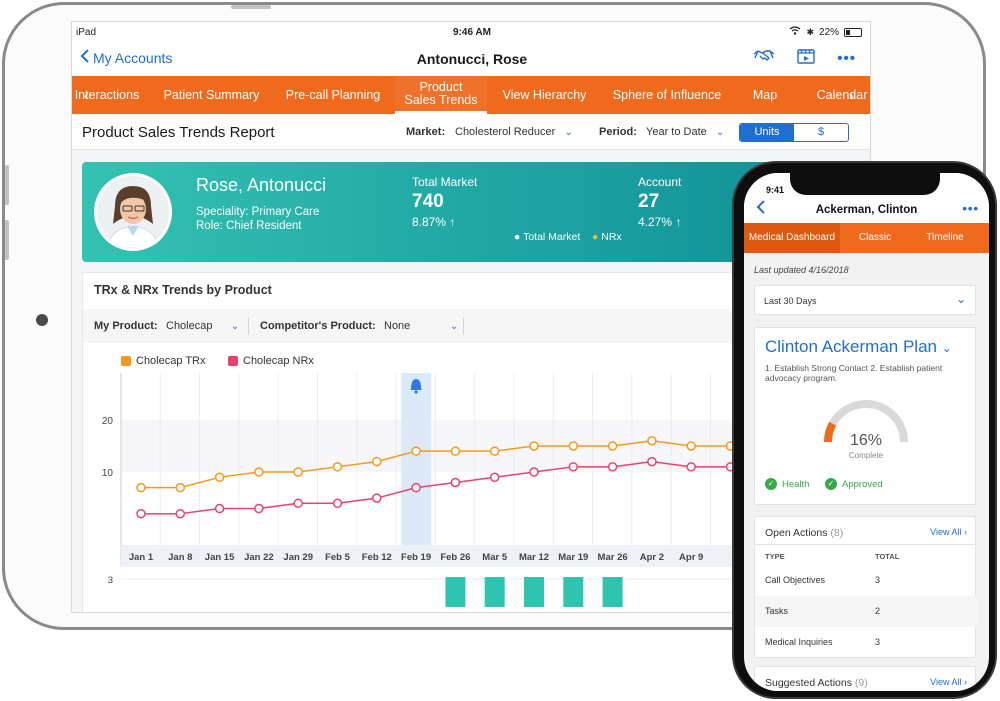 This screenshot has width=1000, height=701. I want to click on arrow-up-icon: ↑, so click(452, 222).